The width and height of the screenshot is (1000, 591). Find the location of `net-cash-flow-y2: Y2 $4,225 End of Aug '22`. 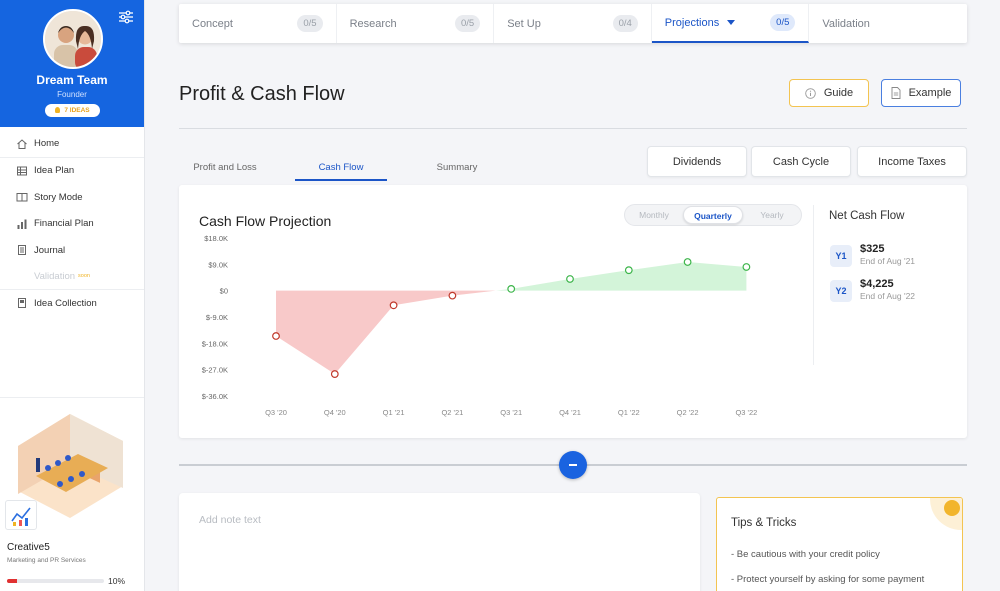

net-cash-flow-y2: Y2 $4,225 End of Aug '22 is located at coordinates (895, 293).